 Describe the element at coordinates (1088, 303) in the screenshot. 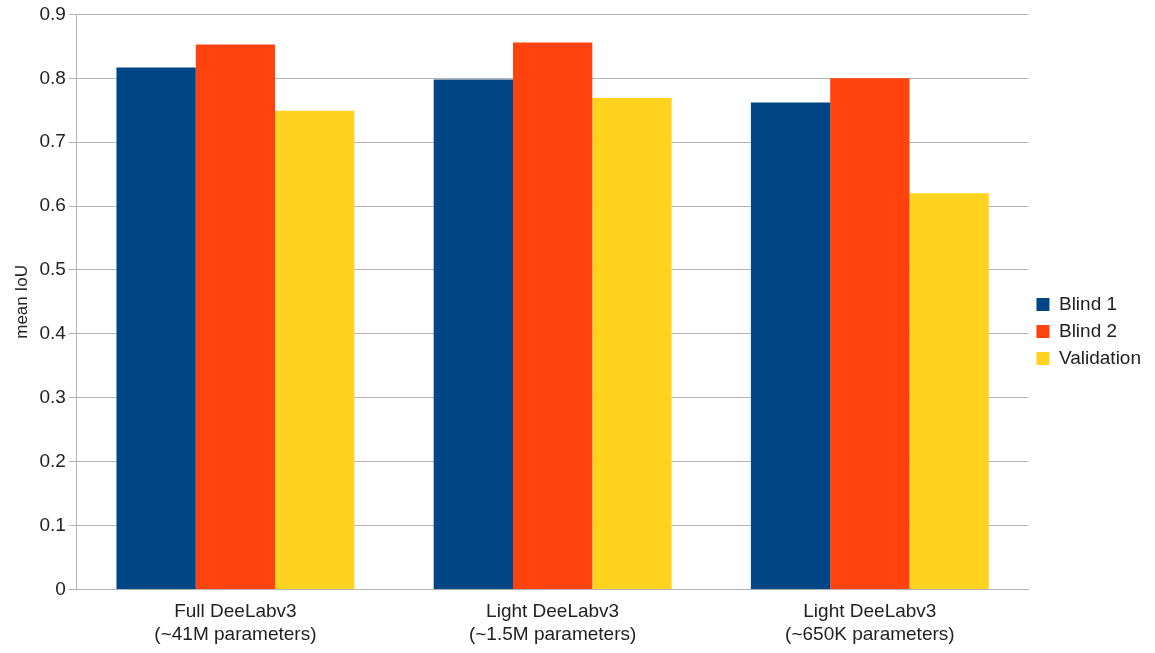

I see `legend-label: Blind 1` at that location.